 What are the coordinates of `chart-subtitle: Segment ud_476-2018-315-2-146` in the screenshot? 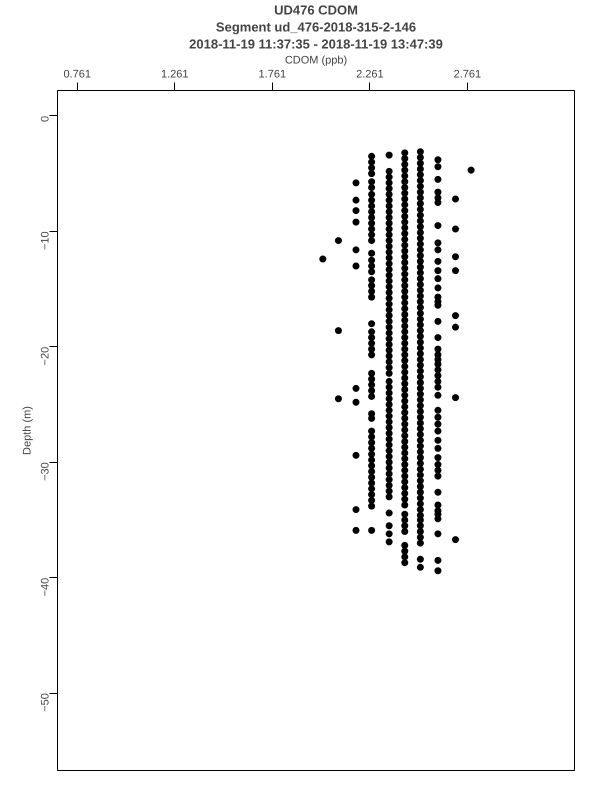 It's located at (316, 27).